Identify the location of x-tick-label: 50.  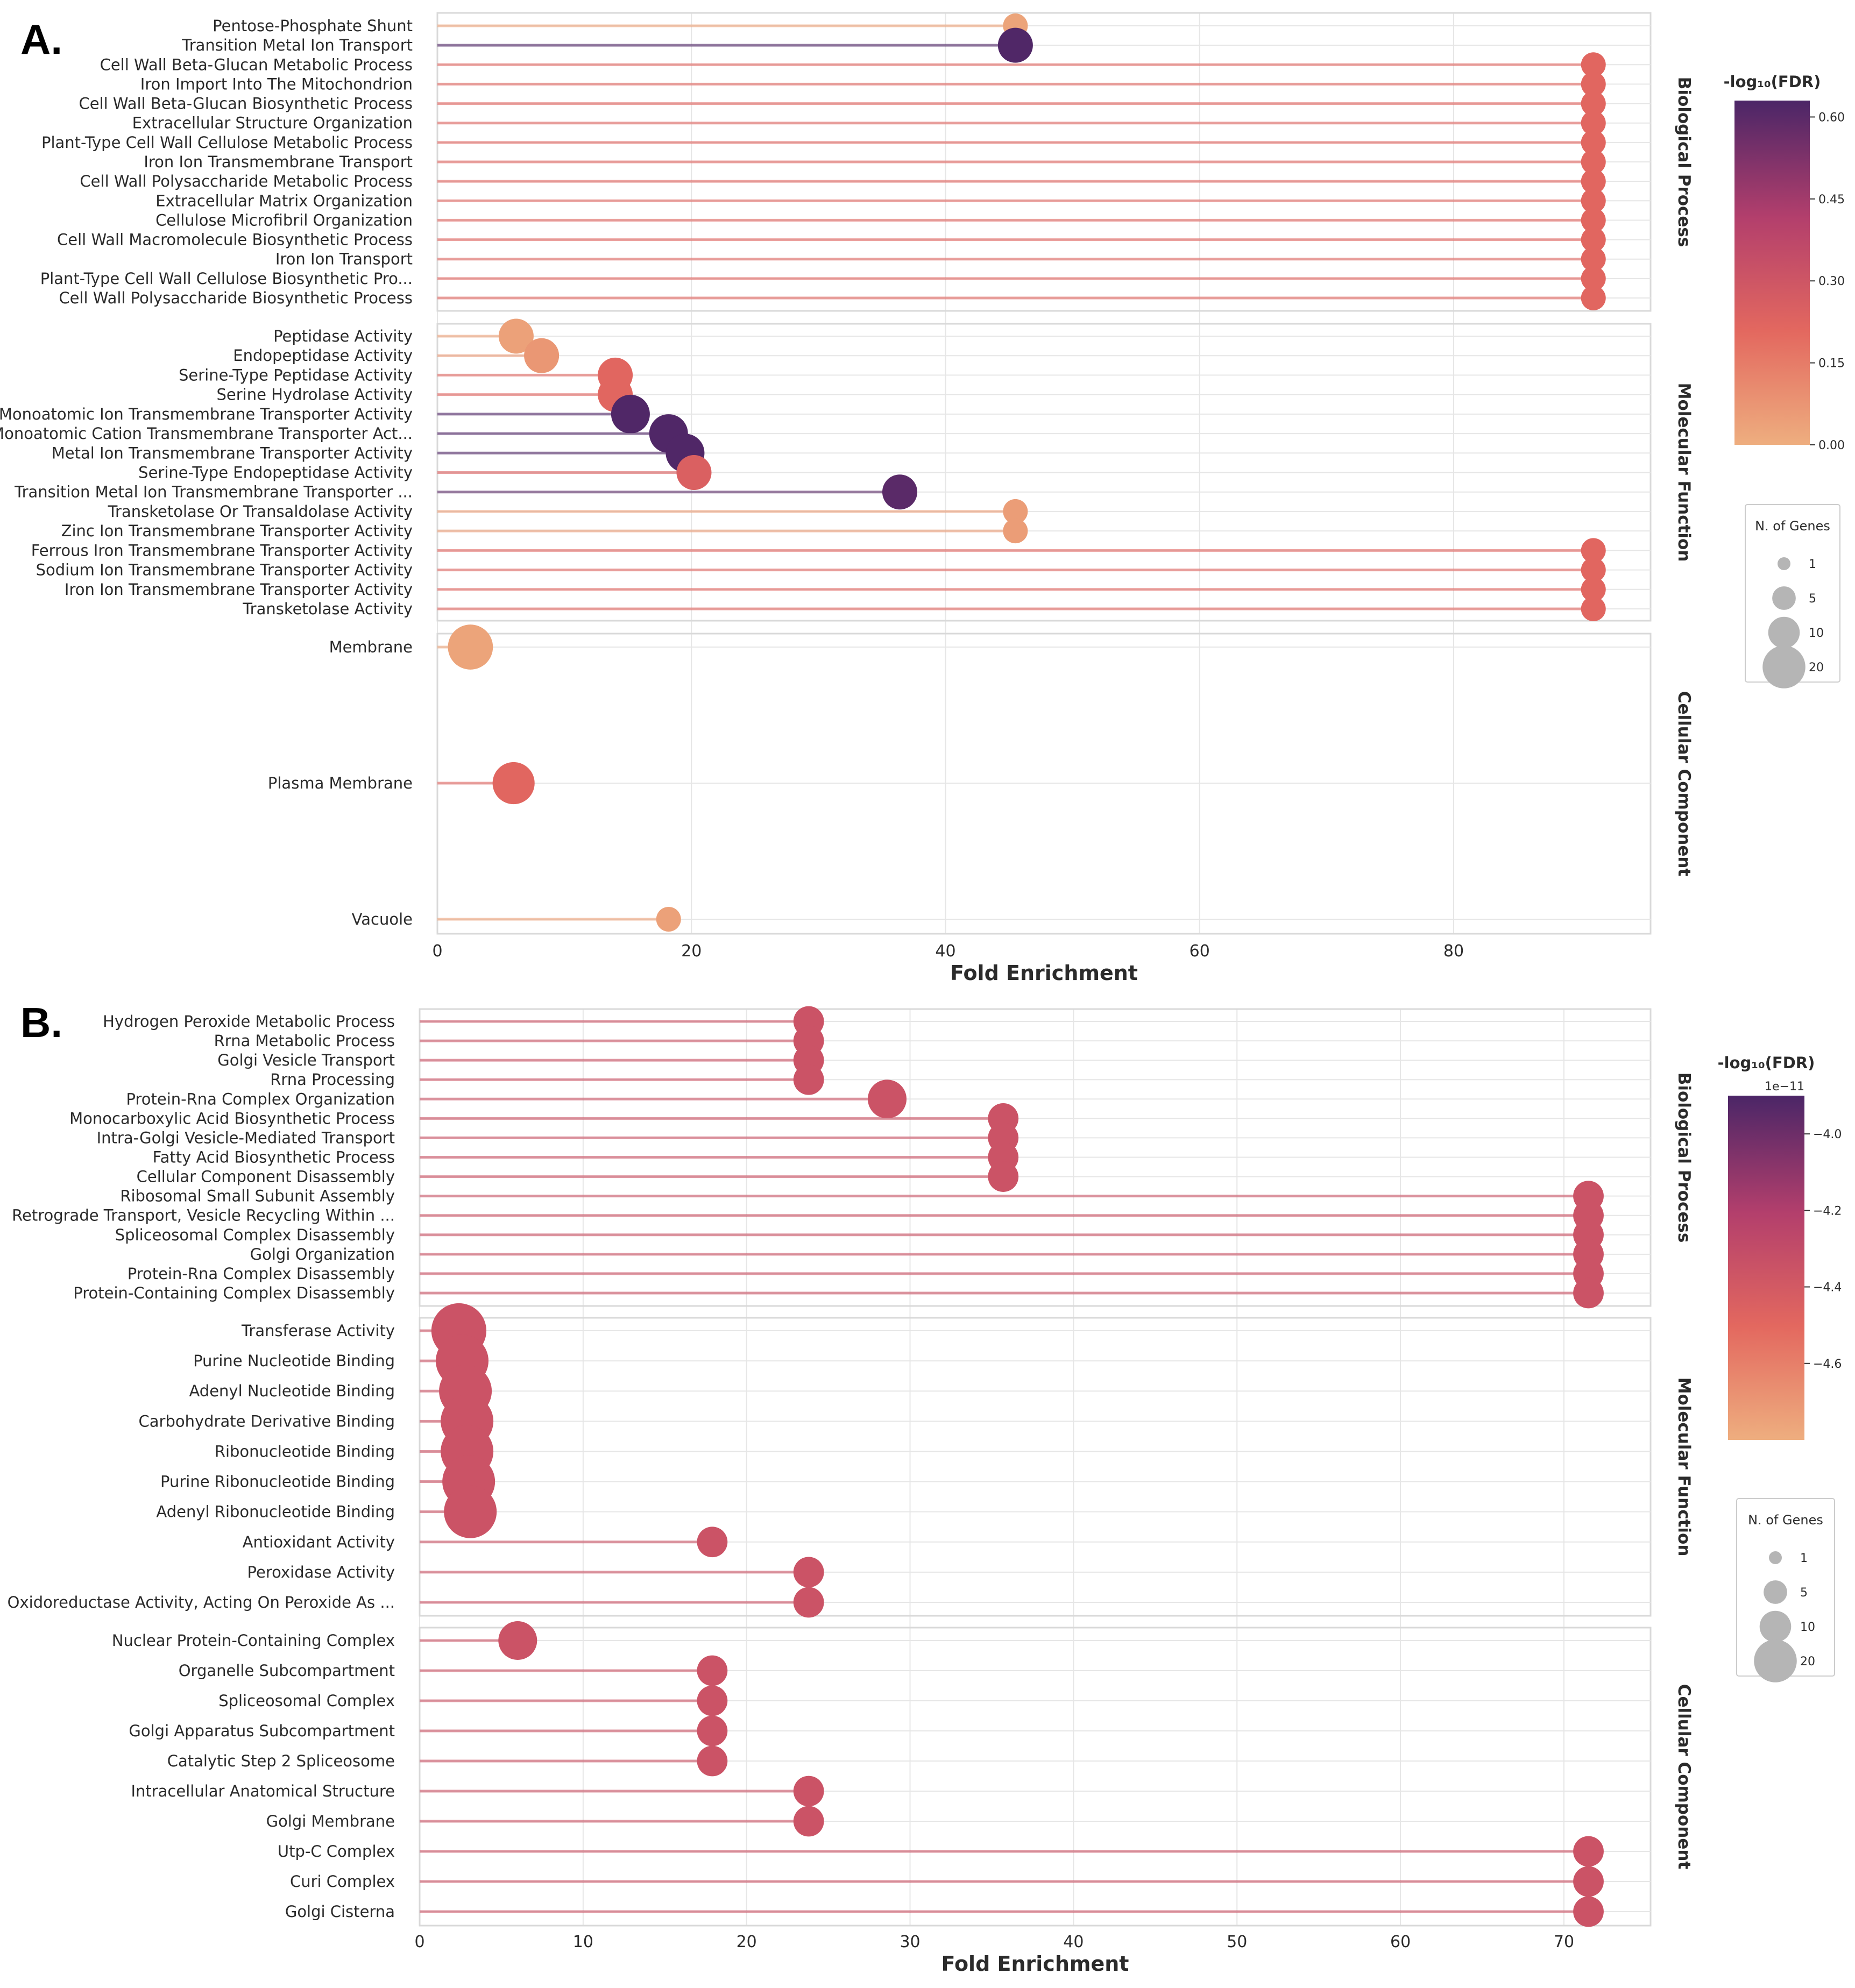
(1237, 1942).